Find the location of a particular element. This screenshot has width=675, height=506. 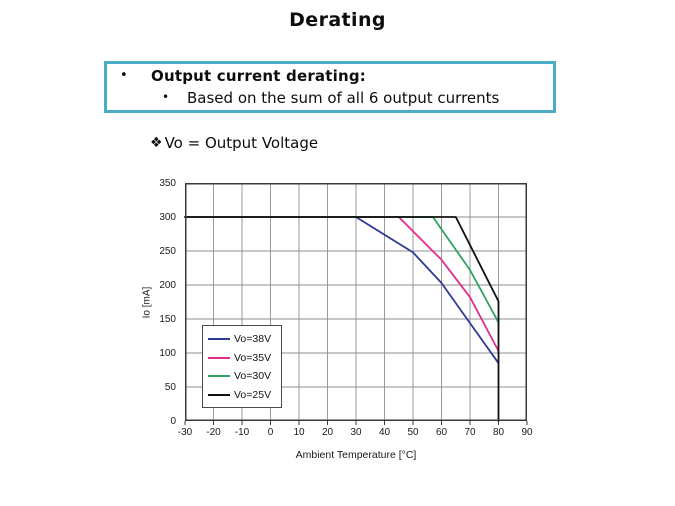

x-tick-label: -30 is located at coordinates (185, 432).